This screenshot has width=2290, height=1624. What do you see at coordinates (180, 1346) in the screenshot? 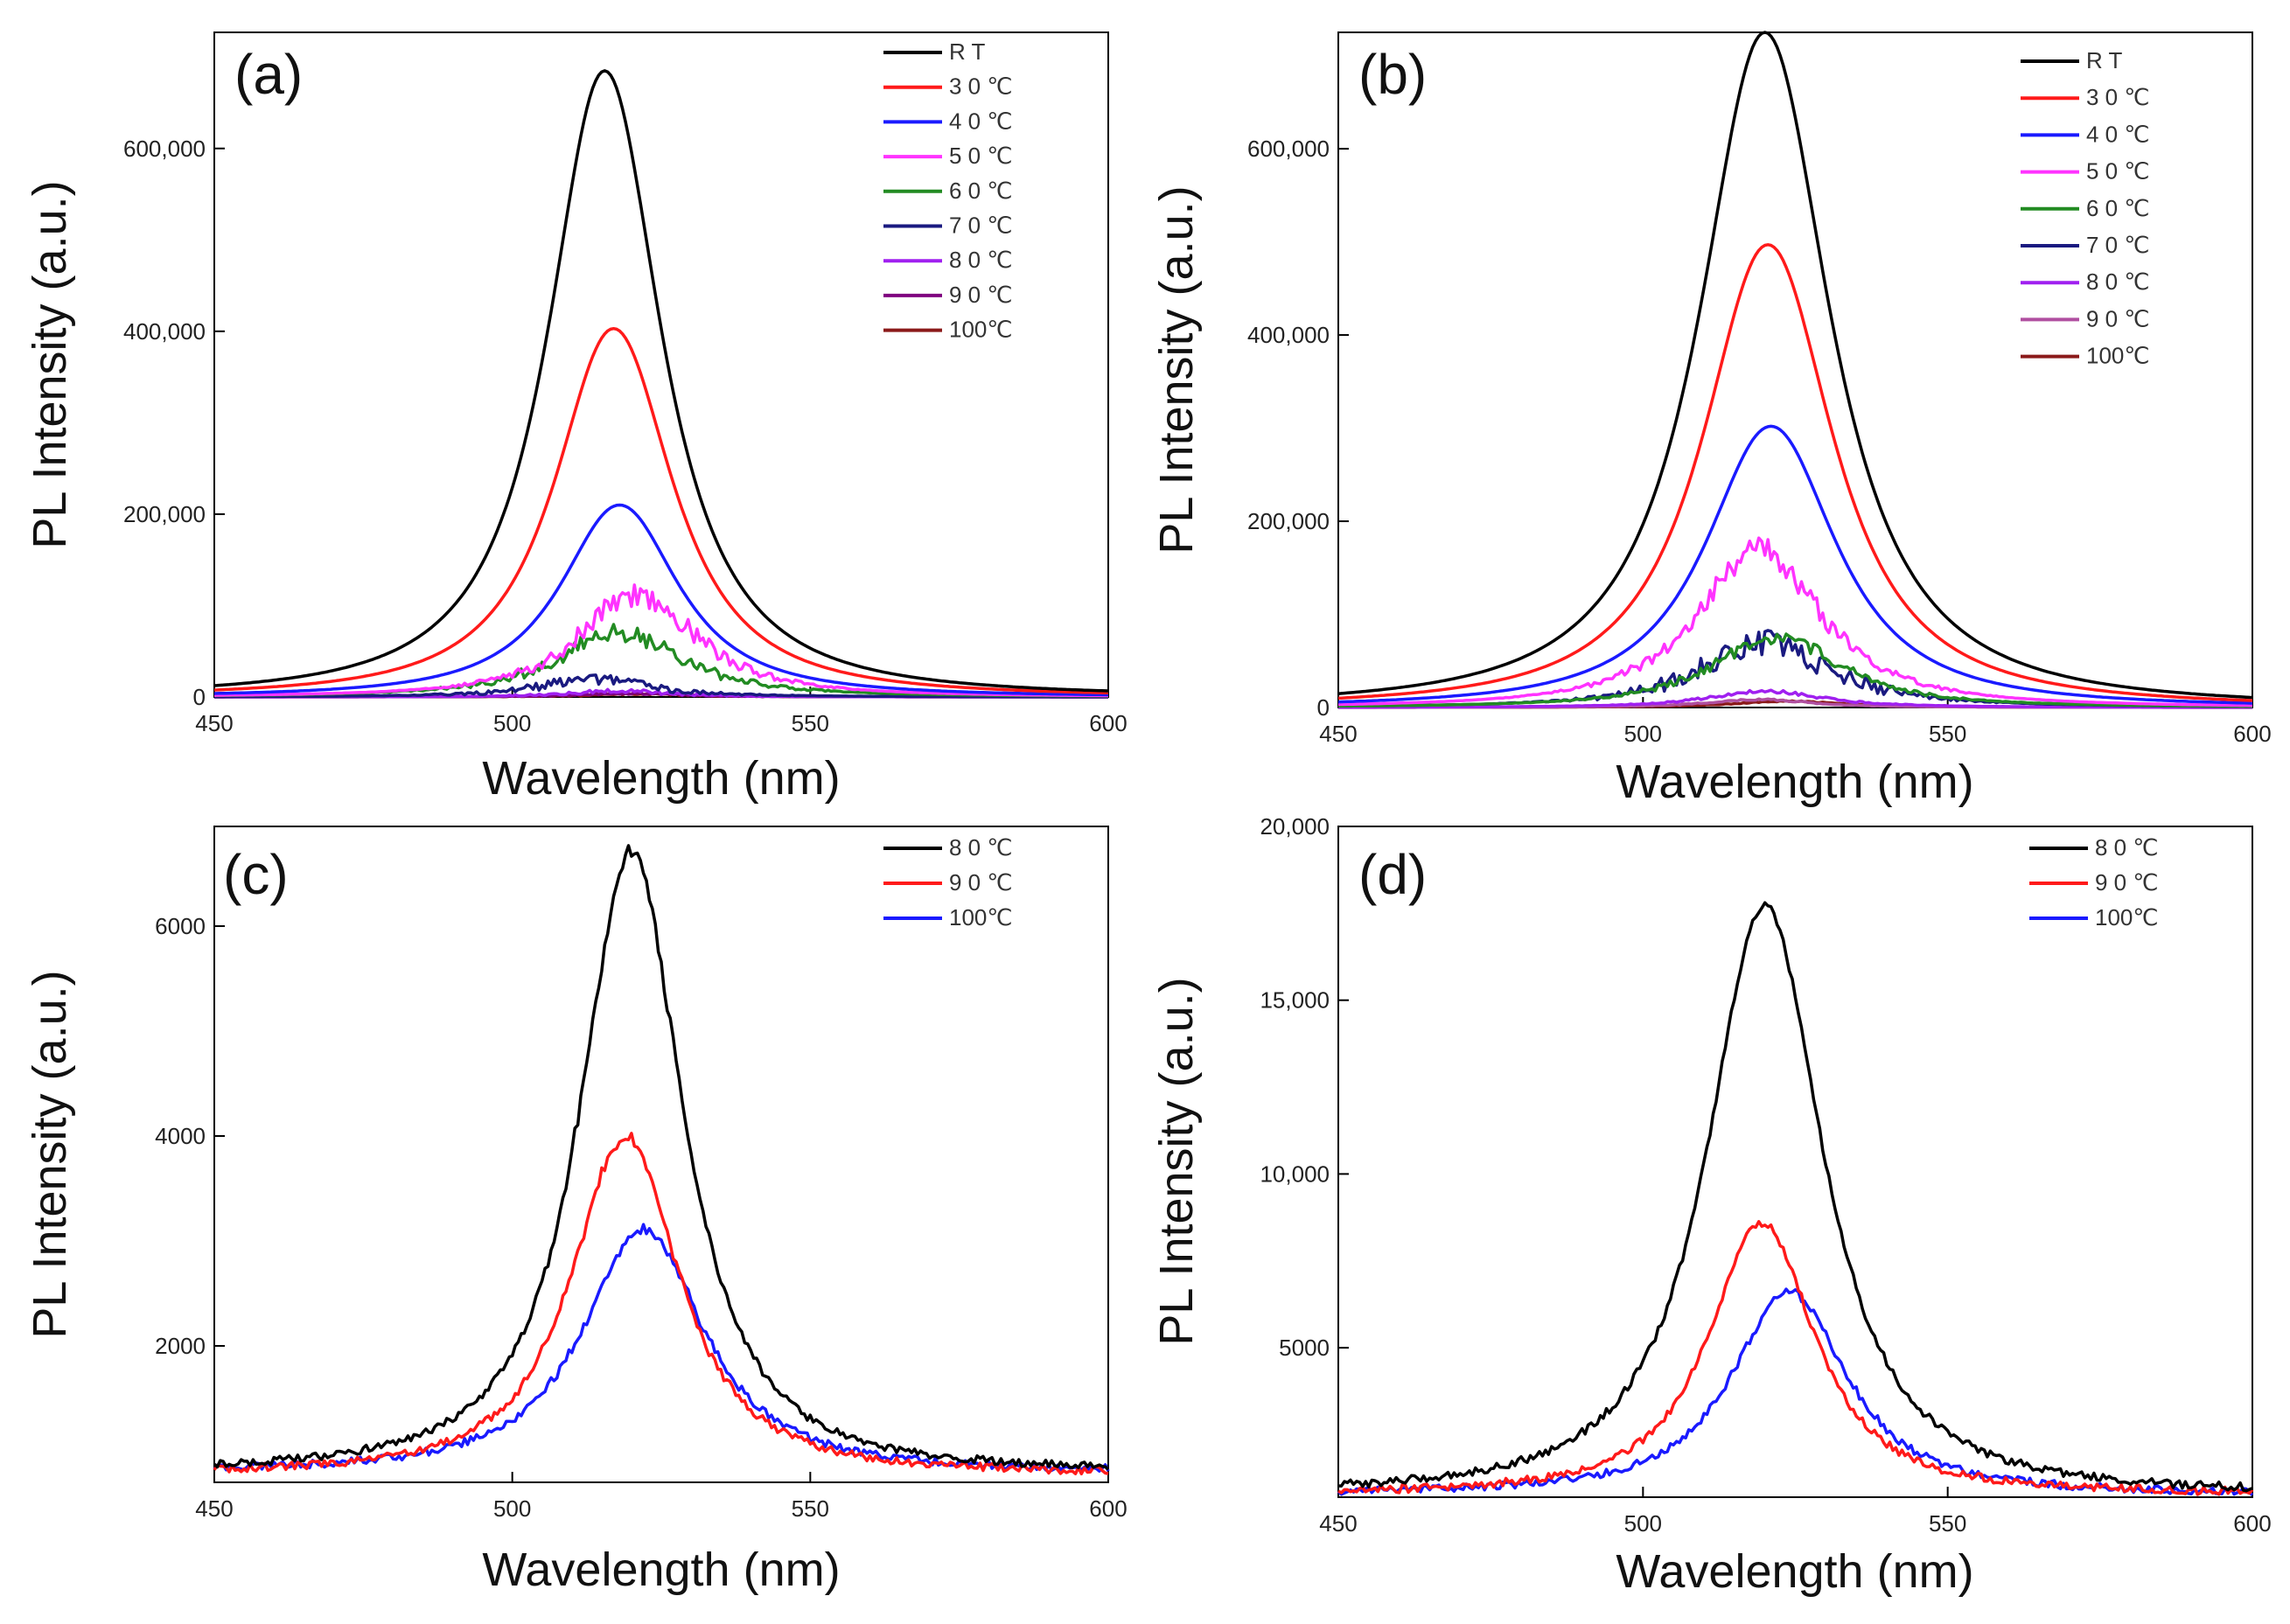
I see `y-tick-label: 2000` at bounding box center [180, 1346].